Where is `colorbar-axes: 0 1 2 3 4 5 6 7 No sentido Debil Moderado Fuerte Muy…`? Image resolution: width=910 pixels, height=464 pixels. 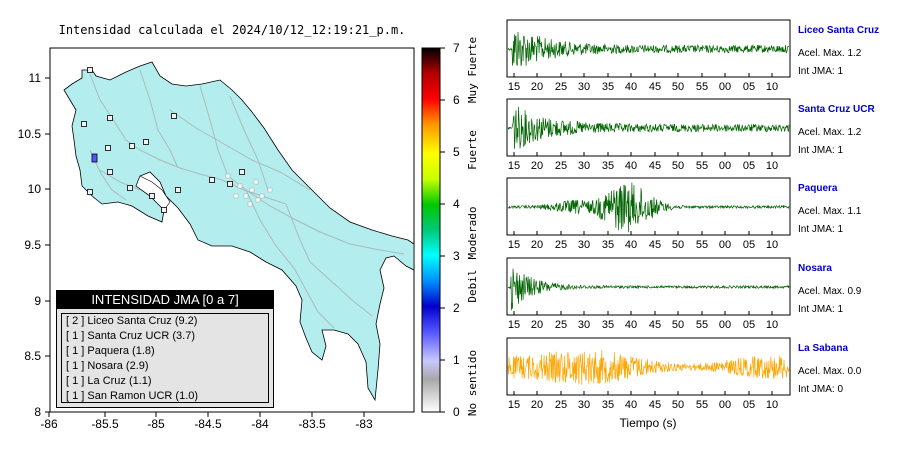
colorbar-axes: 0 1 2 3 4 5 6 7 No sentido Debil Moderado Fuerte Muy… is located at coordinates (459, 228).